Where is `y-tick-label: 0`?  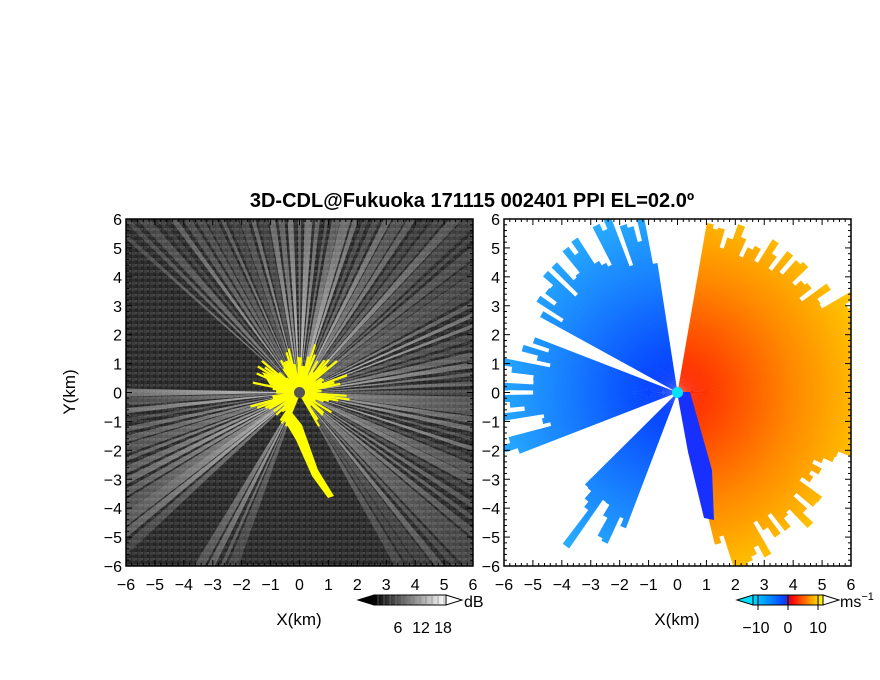
y-tick-label: 0 is located at coordinates (495, 394).